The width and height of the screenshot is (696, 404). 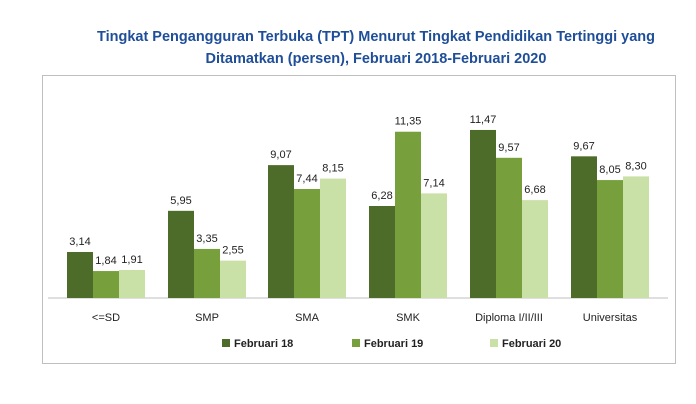 What do you see at coordinates (508, 148) in the screenshot?
I see `data-label: 9,57` at bounding box center [508, 148].